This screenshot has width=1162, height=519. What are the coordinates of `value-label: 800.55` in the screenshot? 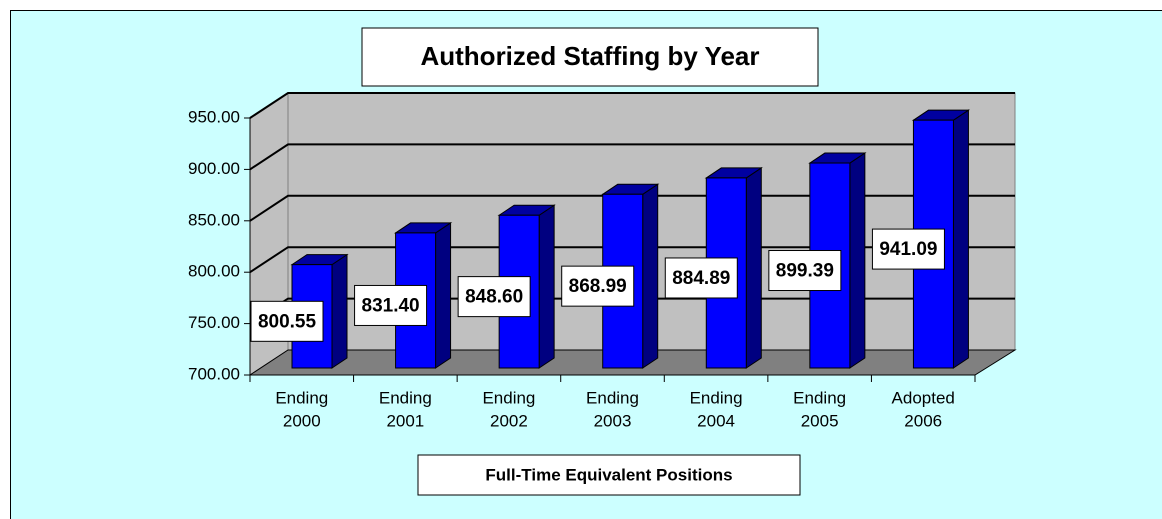 It's located at (287, 321).